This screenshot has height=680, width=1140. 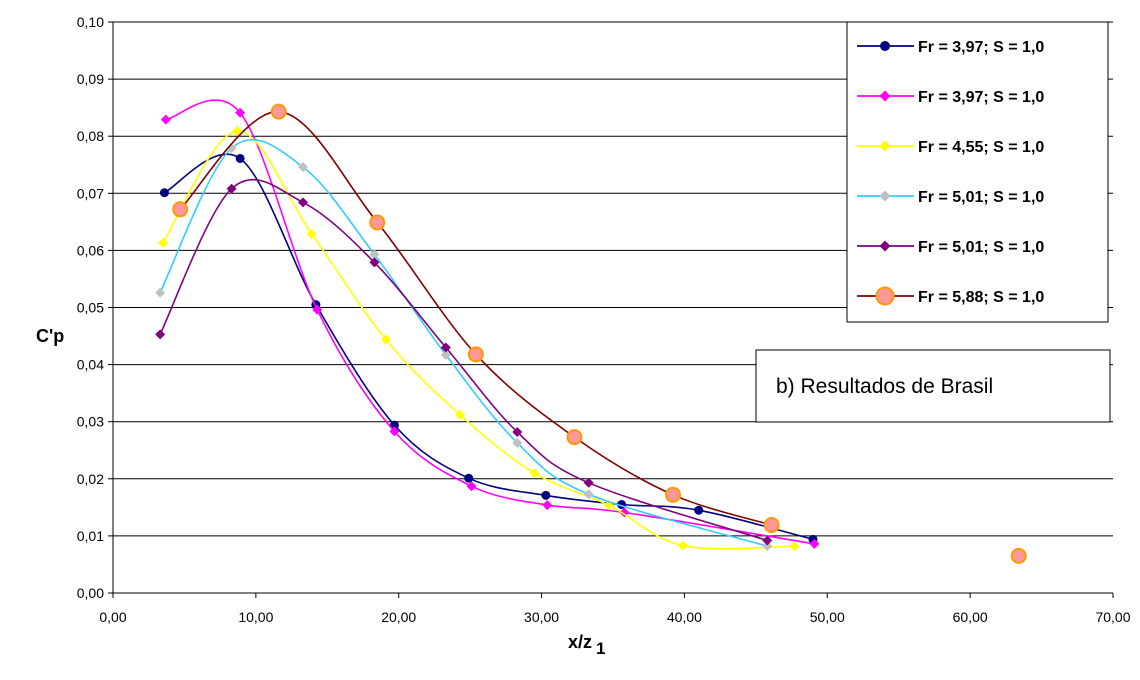 What do you see at coordinates (1112, 617) in the screenshot?
I see `x-tick-label: 70,00` at bounding box center [1112, 617].